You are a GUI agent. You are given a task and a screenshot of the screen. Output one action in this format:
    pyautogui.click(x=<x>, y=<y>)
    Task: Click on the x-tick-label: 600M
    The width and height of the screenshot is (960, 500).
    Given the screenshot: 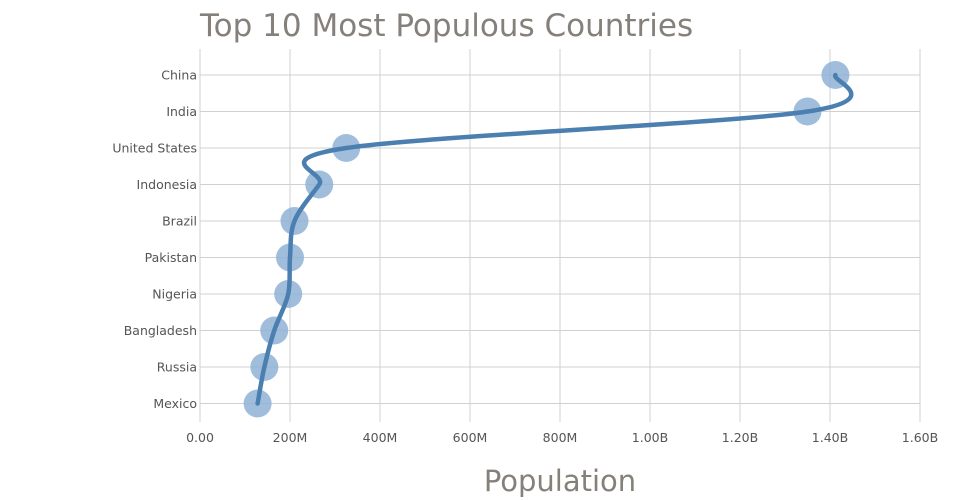 What is the action you would take?
    pyautogui.click(x=470, y=437)
    